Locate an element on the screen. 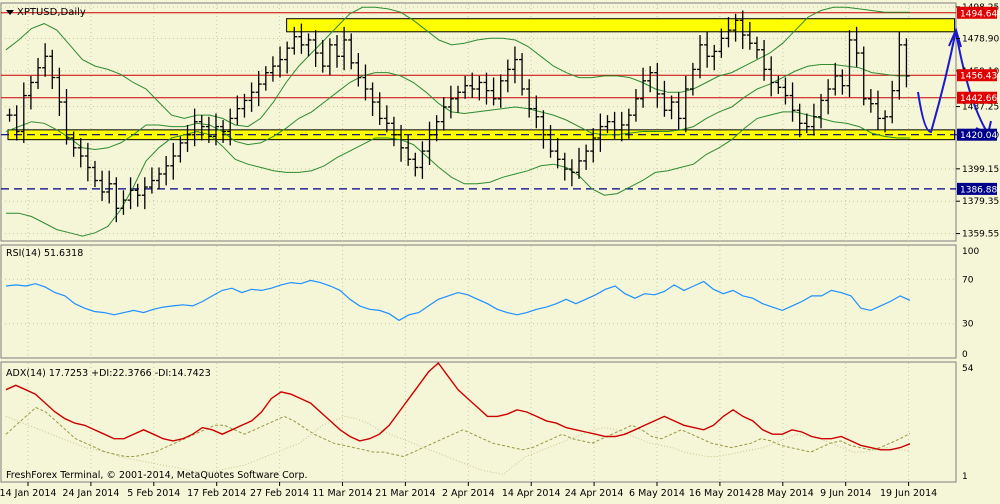 The width and height of the screenshot is (1000, 504). date-label: 14 Apr 2014 is located at coordinates (531, 493).